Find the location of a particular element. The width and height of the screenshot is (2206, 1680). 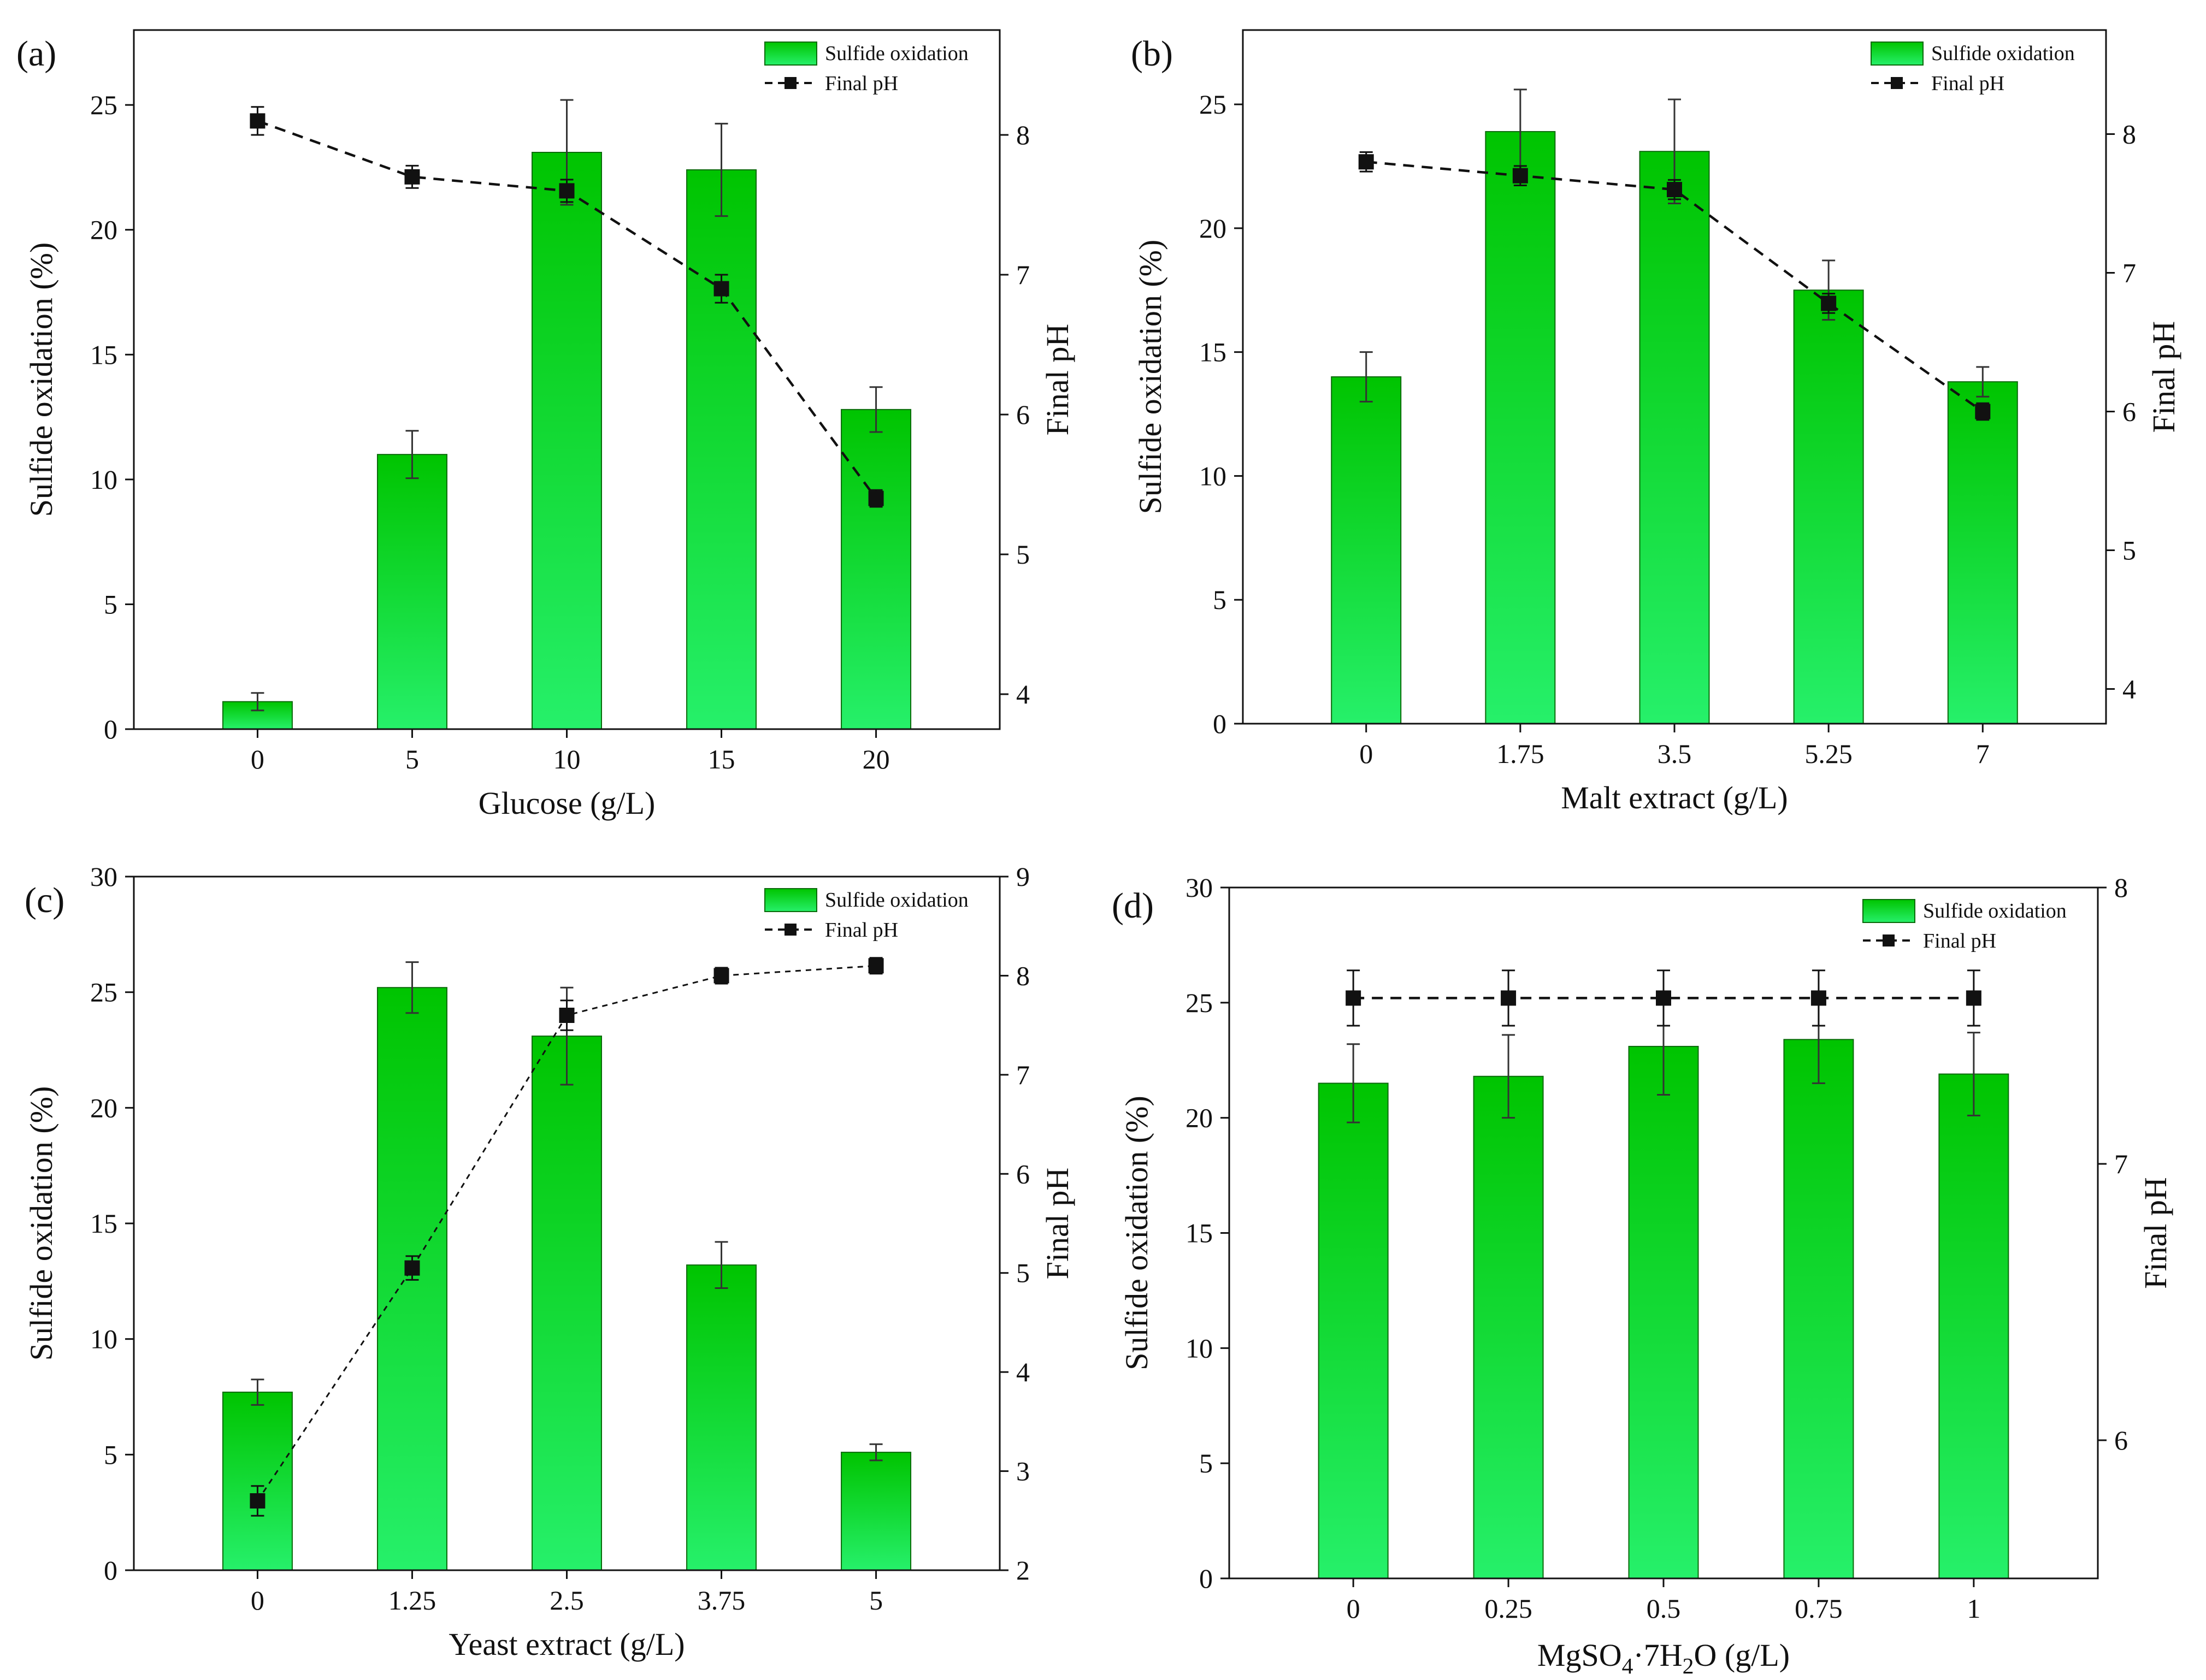

panel-a-y2tick-label-0: 4 is located at coordinates (1023, 694).